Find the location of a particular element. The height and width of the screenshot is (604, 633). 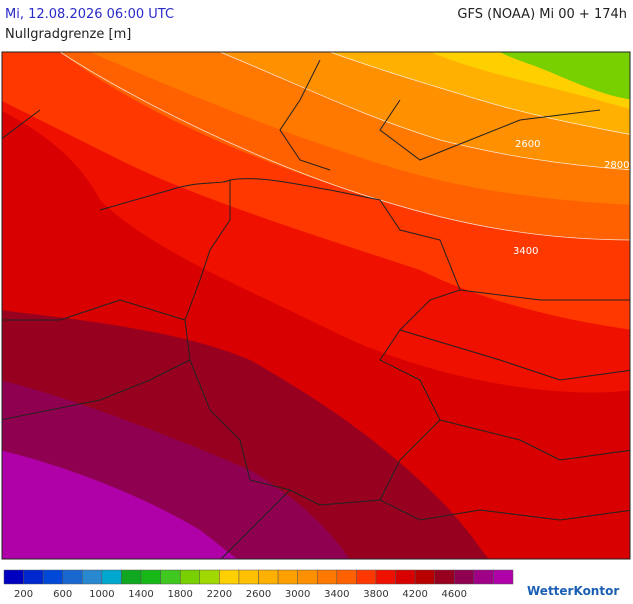

contour-label: 2600 is located at coordinates (527, 144).